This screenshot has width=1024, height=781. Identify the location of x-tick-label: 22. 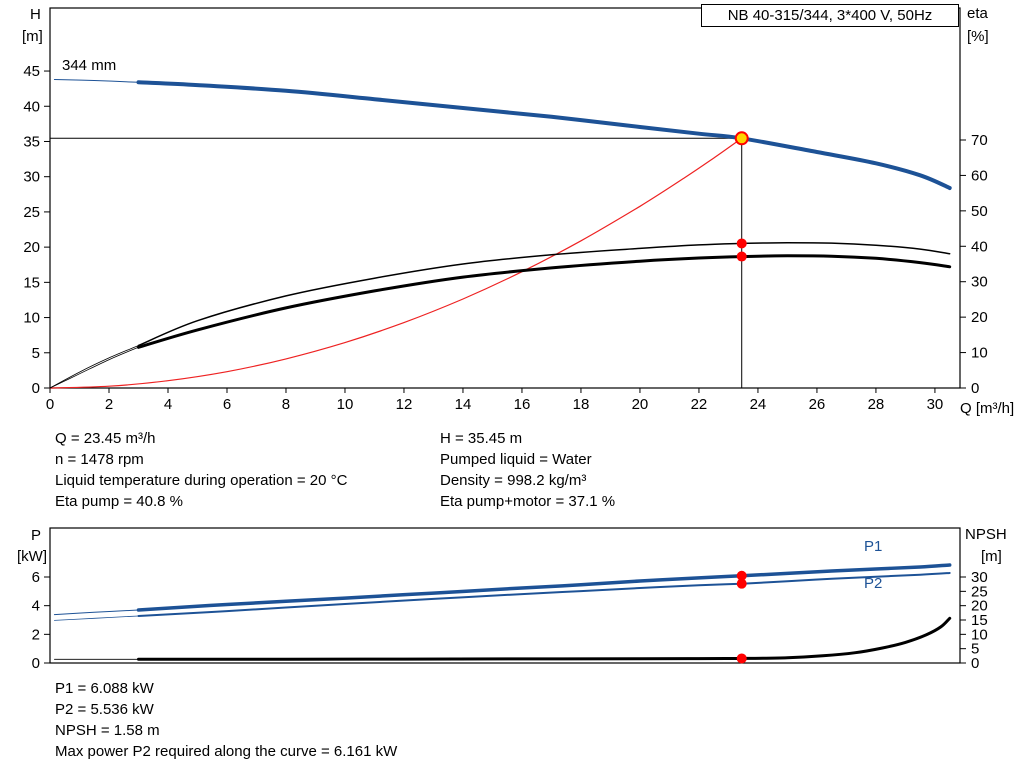
(699, 404).